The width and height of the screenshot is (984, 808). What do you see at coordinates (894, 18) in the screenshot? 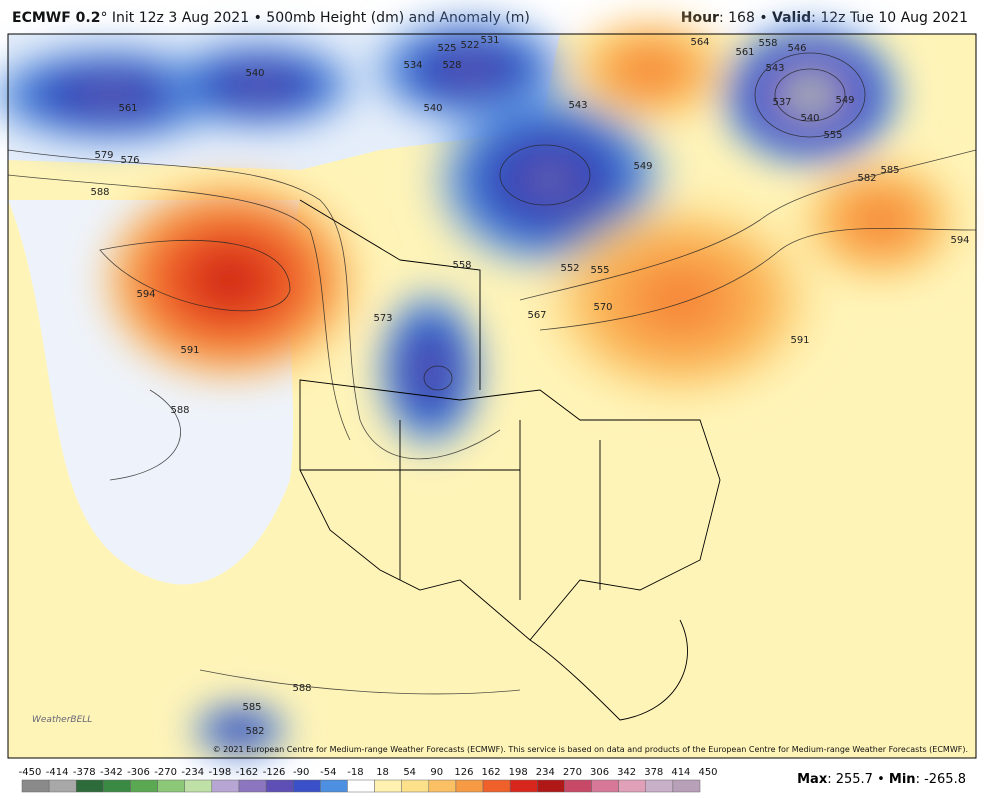
I see `valid: 12z Tue 10 Aug 2021` at bounding box center [894, 18].